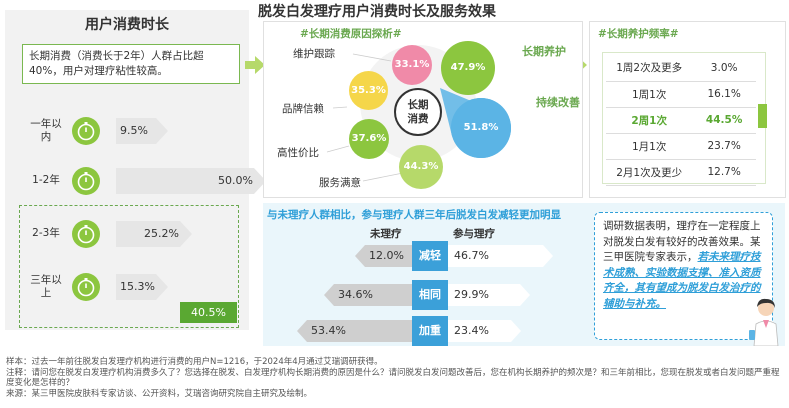  What do you see at coordinates (351, 34) in the screenshot?
I see `reasons-title: #长期消费原因探析#` at bounding box center [351, 34].